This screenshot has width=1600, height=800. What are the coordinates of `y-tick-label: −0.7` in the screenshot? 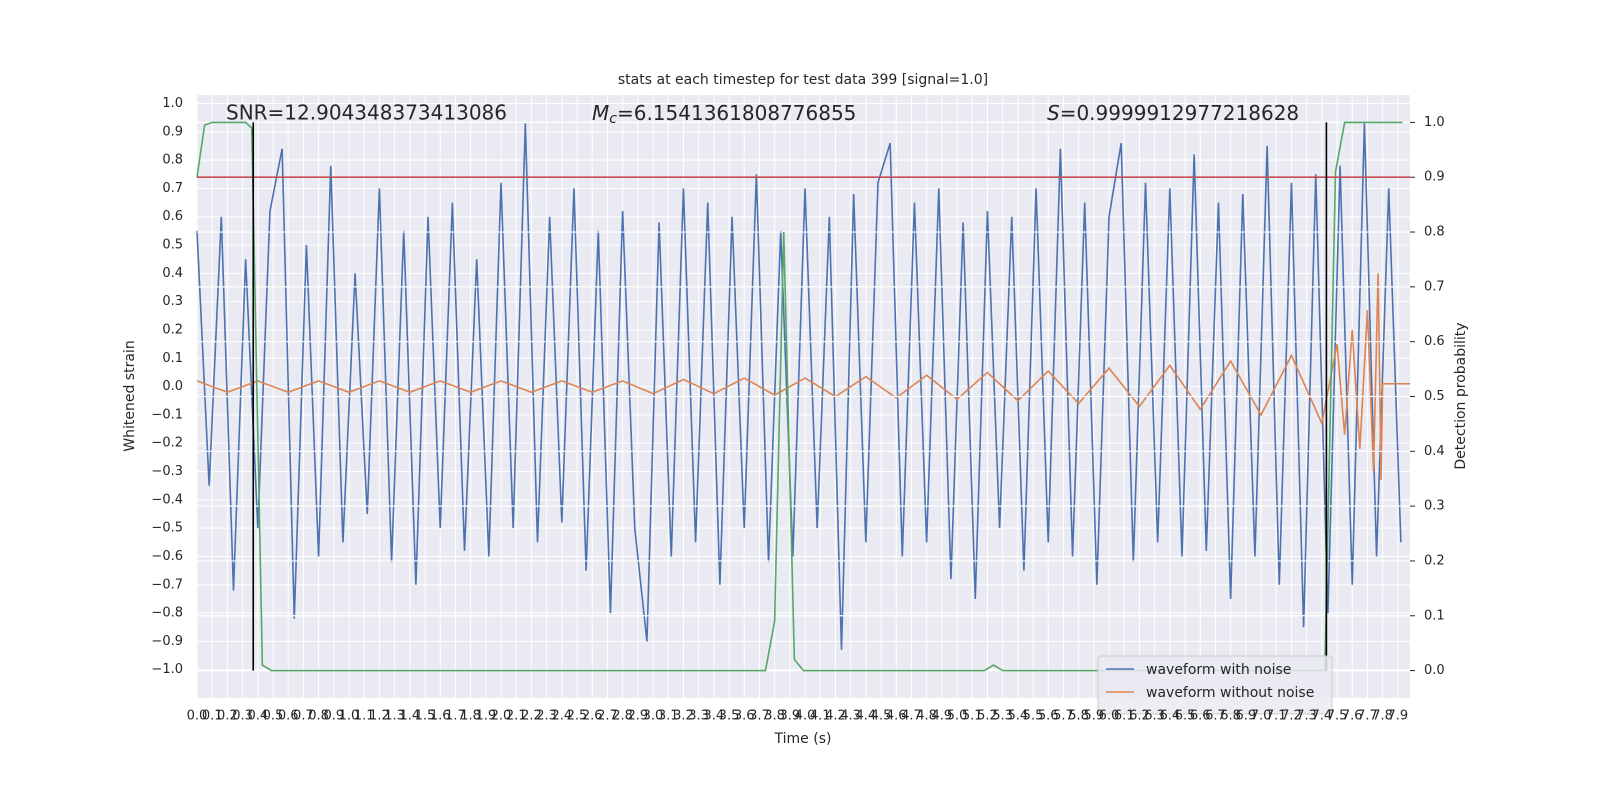 It's located at (167, 584).